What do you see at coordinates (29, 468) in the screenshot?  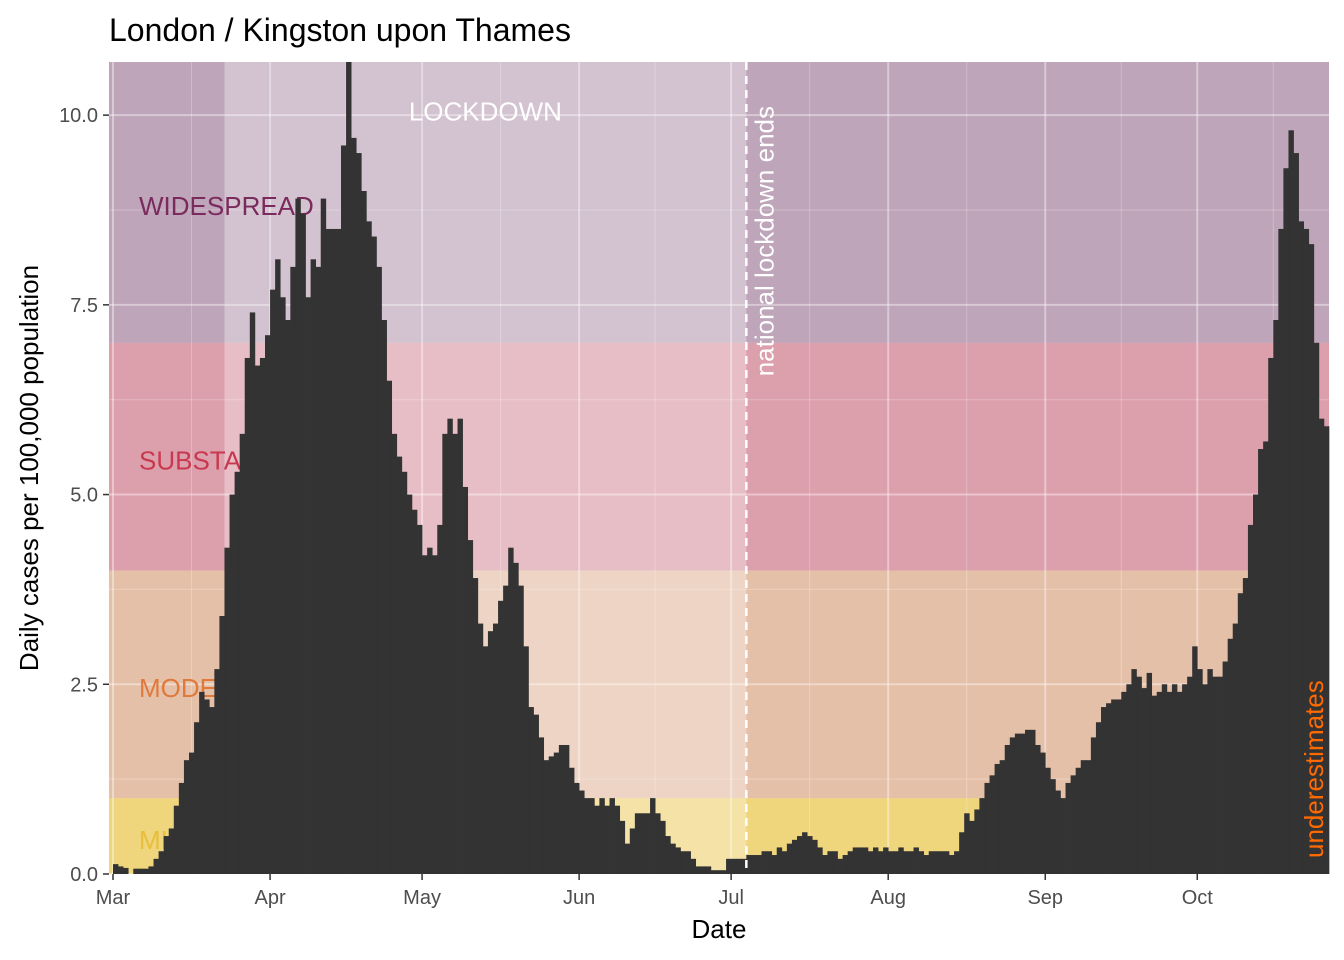 I see `y-axis-title: Daily cases per 100,000 population` at bounding box center [29, 468].